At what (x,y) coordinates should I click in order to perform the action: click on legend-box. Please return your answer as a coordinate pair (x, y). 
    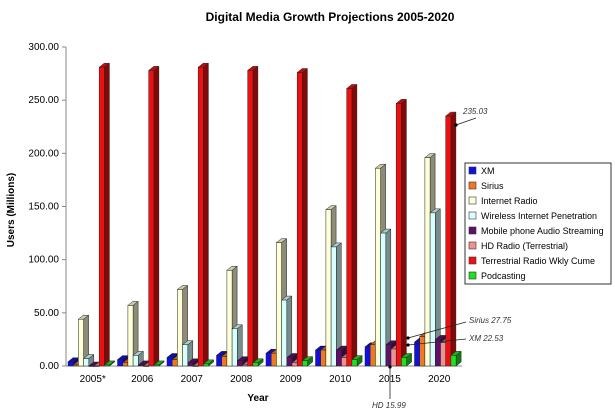
    Looking at the image, I should click on (538, 223).